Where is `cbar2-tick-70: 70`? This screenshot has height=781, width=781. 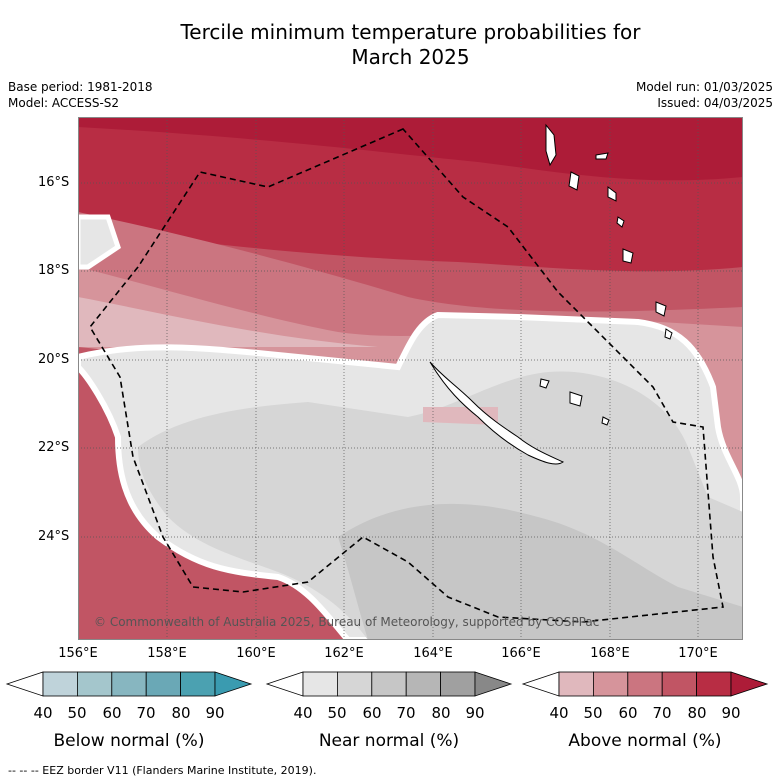 cbar2-tick-70: 70 is located at coordinates (406, 713).